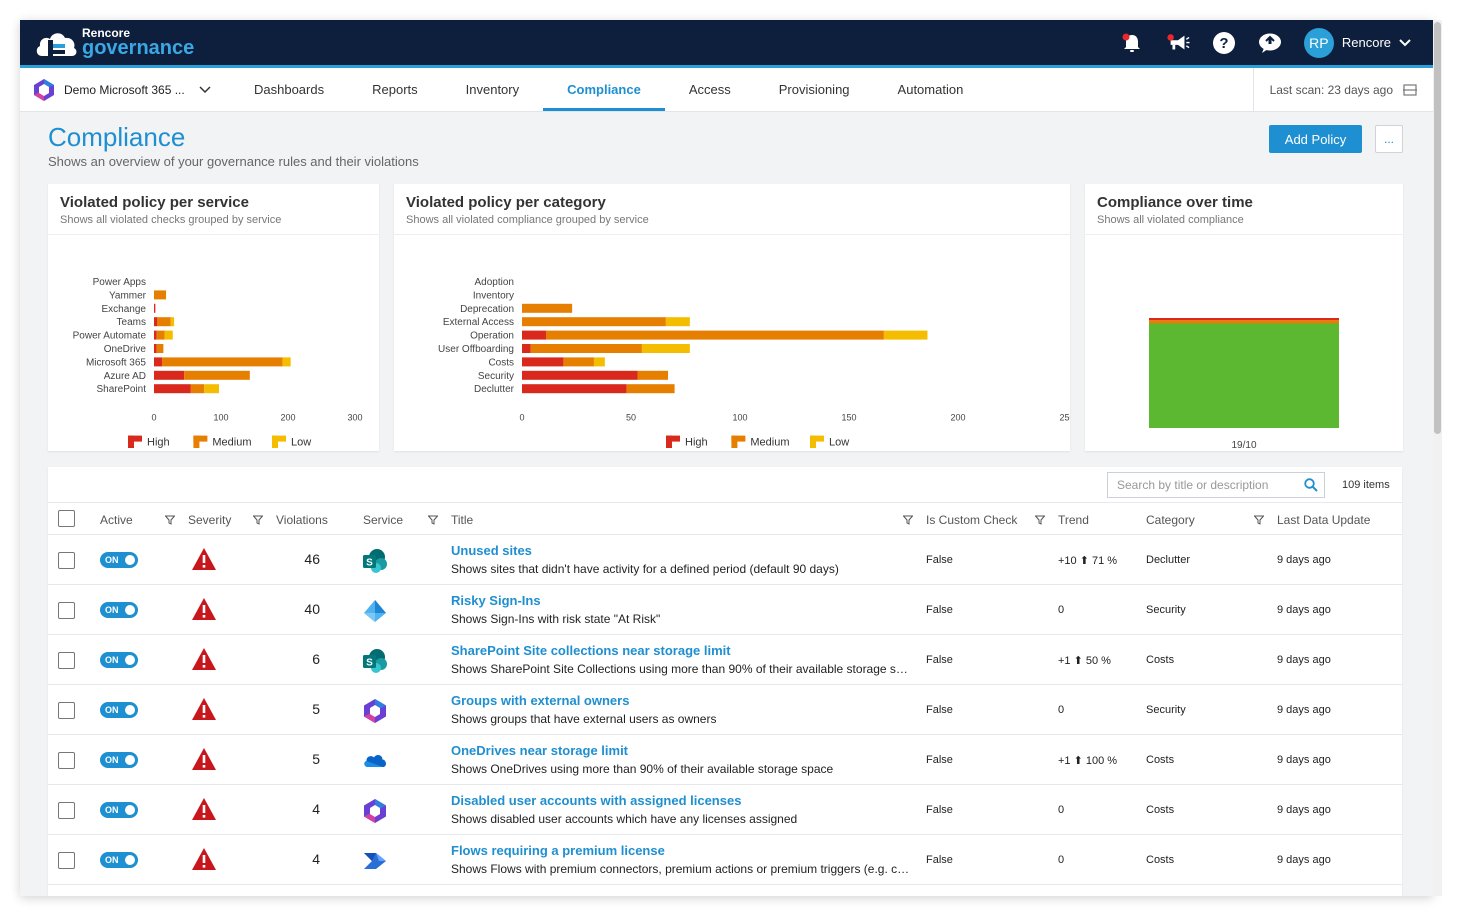 The image size is (1464, 916). Describe the element at coordinates (1304, 710) in the screenshot. I see `last-update-value: 9 days ago` at that location.